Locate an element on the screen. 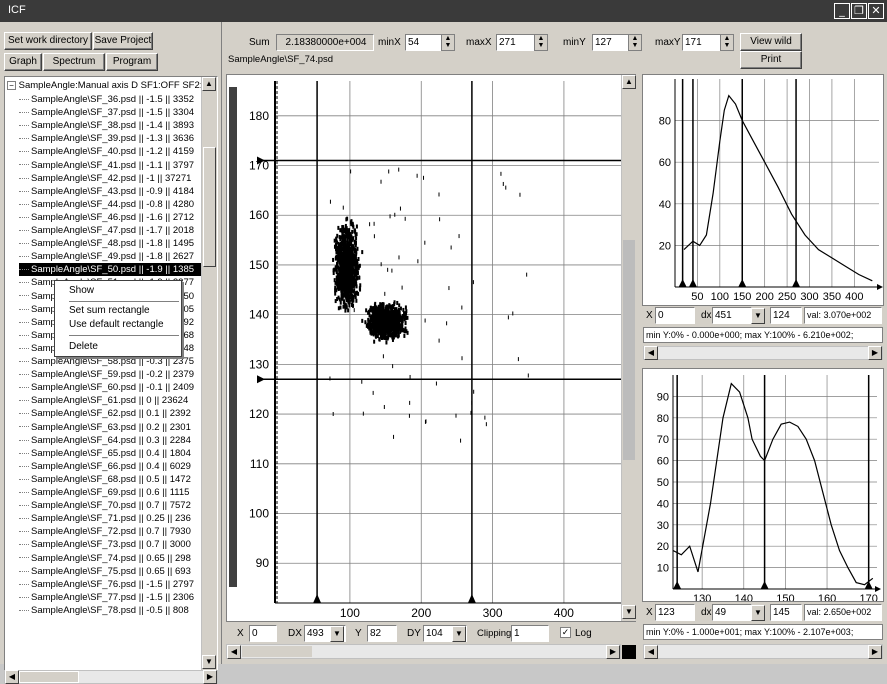  x-input: 0 is located at coordinates (263, 633).